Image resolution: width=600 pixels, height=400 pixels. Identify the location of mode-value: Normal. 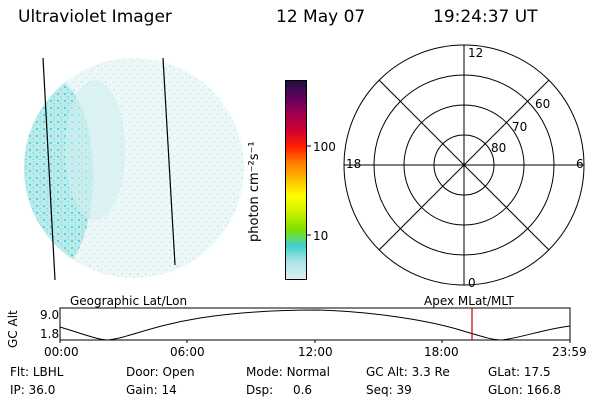
(308, 372).